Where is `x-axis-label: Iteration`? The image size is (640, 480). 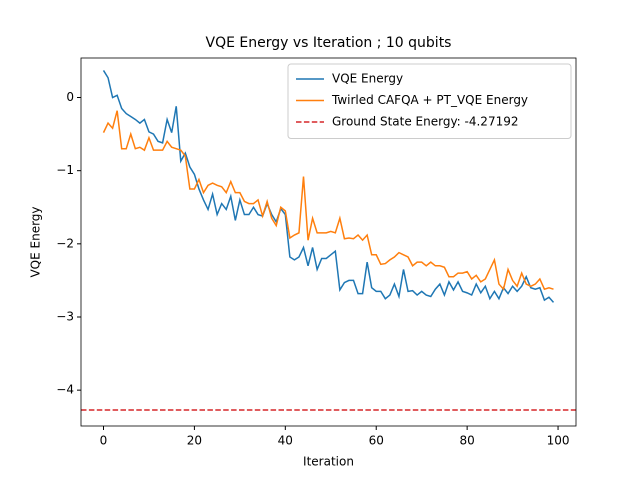 x-axis-label: Iteration is located at coordinates (328, 462).